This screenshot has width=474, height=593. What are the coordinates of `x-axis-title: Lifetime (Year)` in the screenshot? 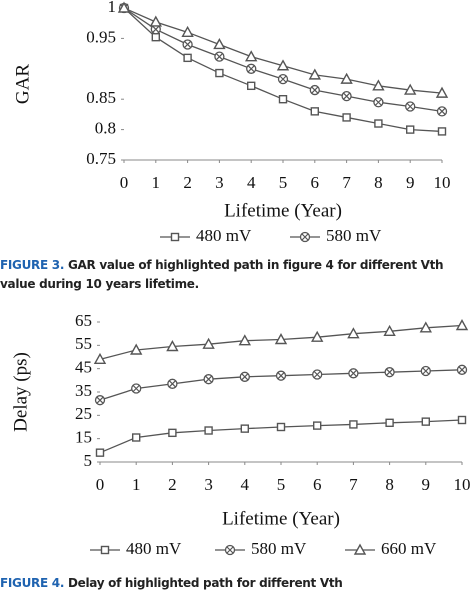 It's located at (283, 210).